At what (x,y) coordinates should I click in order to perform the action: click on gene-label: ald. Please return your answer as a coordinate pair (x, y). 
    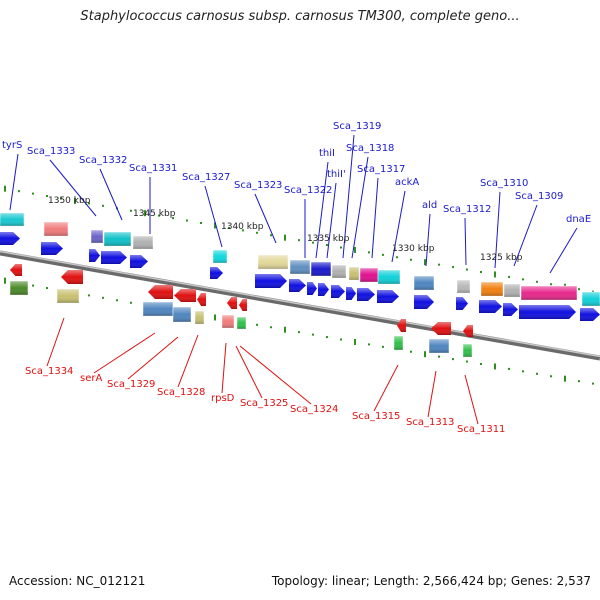
    Looking at the image, I should click on (429, 205).